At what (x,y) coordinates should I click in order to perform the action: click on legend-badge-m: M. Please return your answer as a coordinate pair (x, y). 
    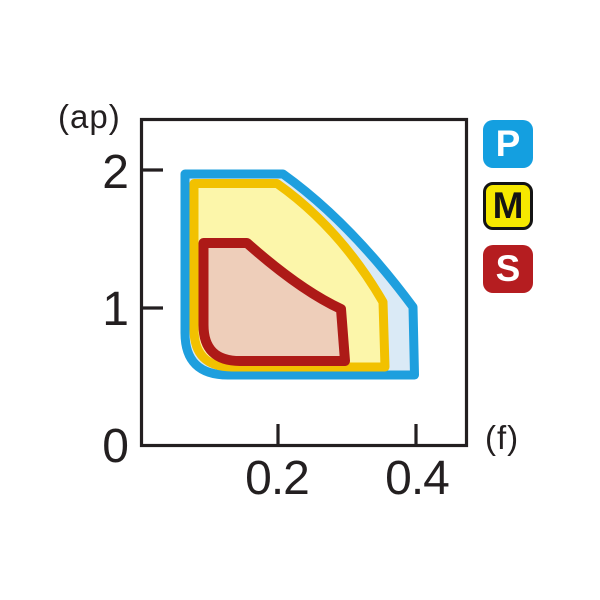
    Looking at the image, I should click on (508, 206).